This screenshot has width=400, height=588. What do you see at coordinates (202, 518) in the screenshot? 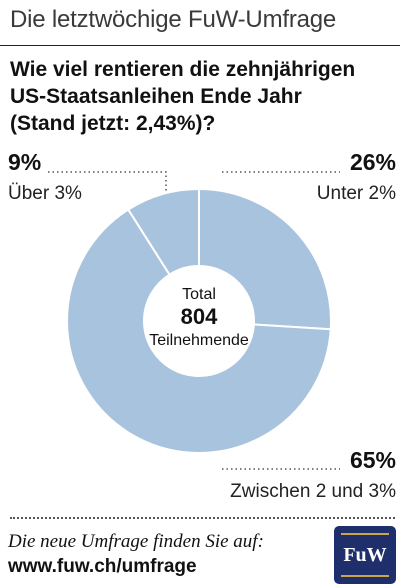
I see `footer-divider` at bounding box center [202, 518].